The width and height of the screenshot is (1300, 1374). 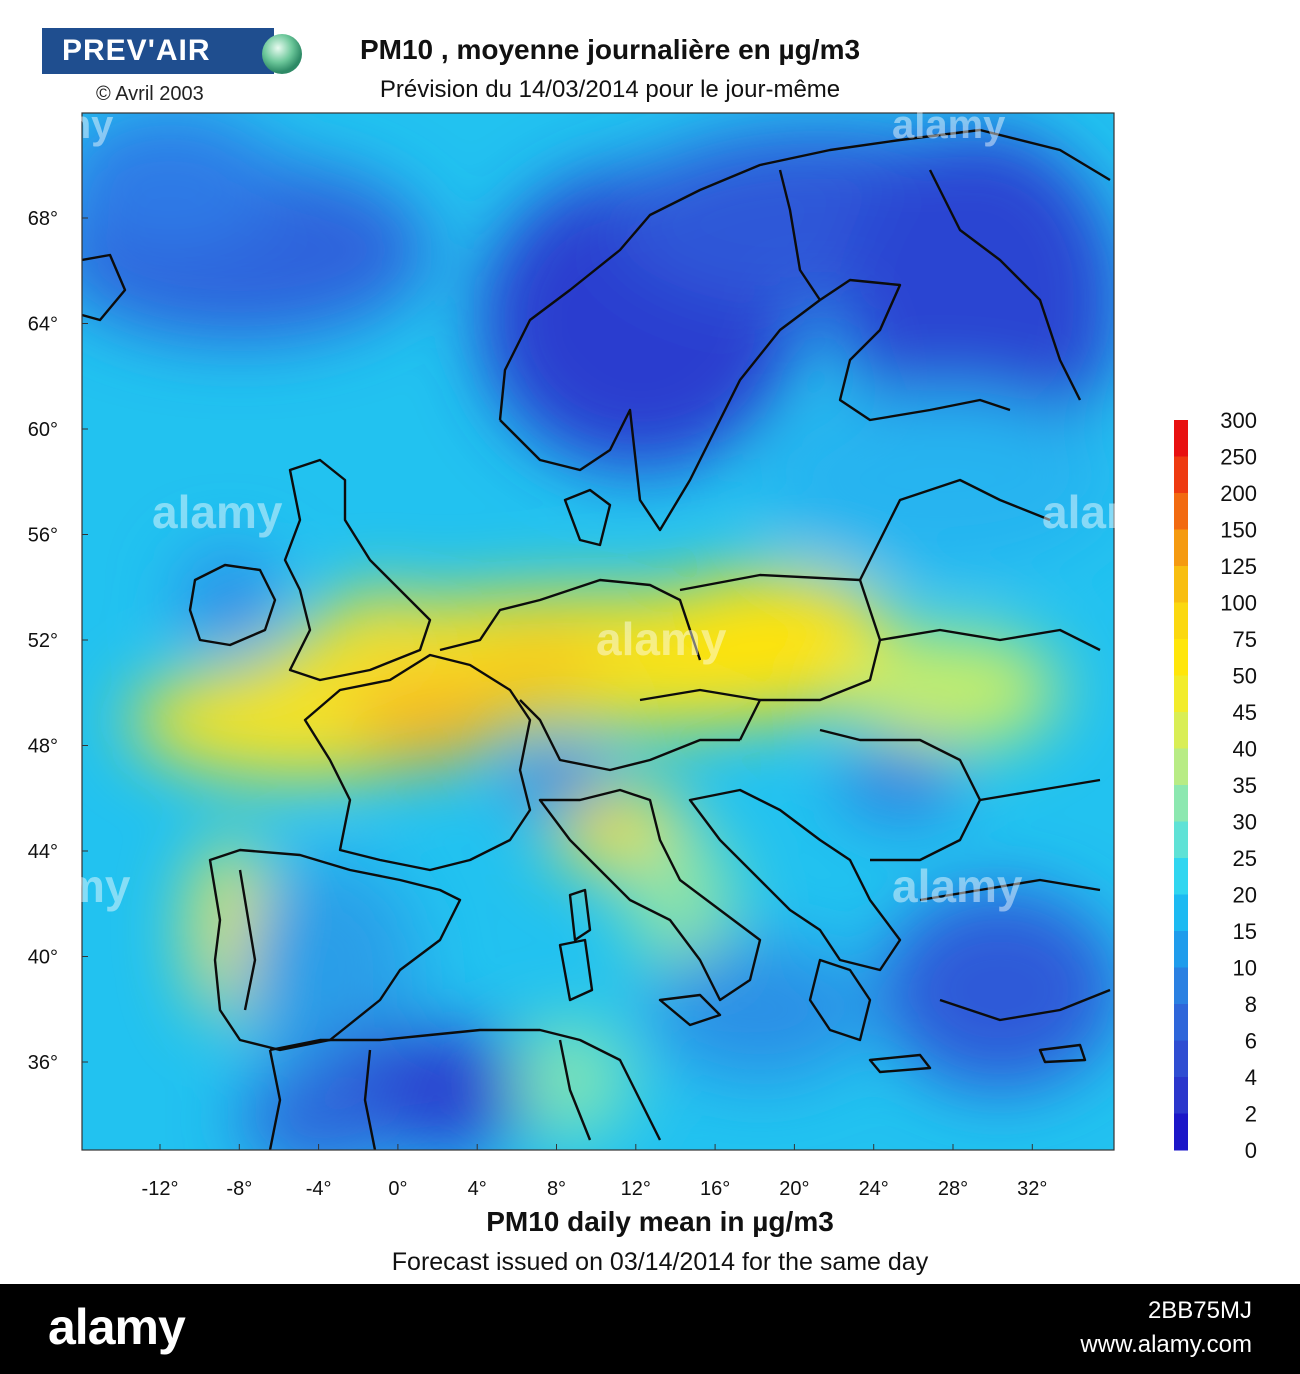 What do you see at coordinates (636, 1189) in the screenshot?
I see `longitude-tick-label: 12°` at bounding box center [636, 1189].